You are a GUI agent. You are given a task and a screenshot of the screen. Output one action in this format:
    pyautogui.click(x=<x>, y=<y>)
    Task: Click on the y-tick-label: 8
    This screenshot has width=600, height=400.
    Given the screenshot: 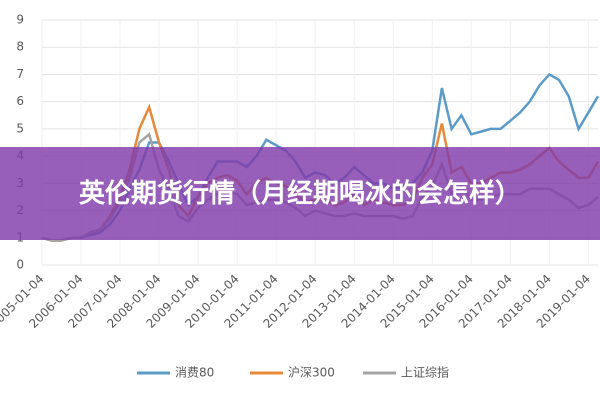 What is the action you would take?
    pyautogui.click(x=20, y=47)
    